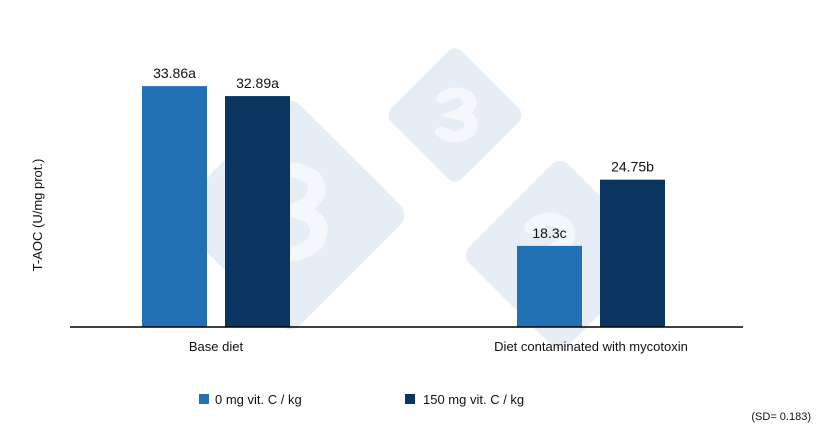 This screenshot has width=820, height=431. Describe the element at coordinates (257, 83) in the screenshot. I see `data-label-series1-cat0: 32.89a` at that location.